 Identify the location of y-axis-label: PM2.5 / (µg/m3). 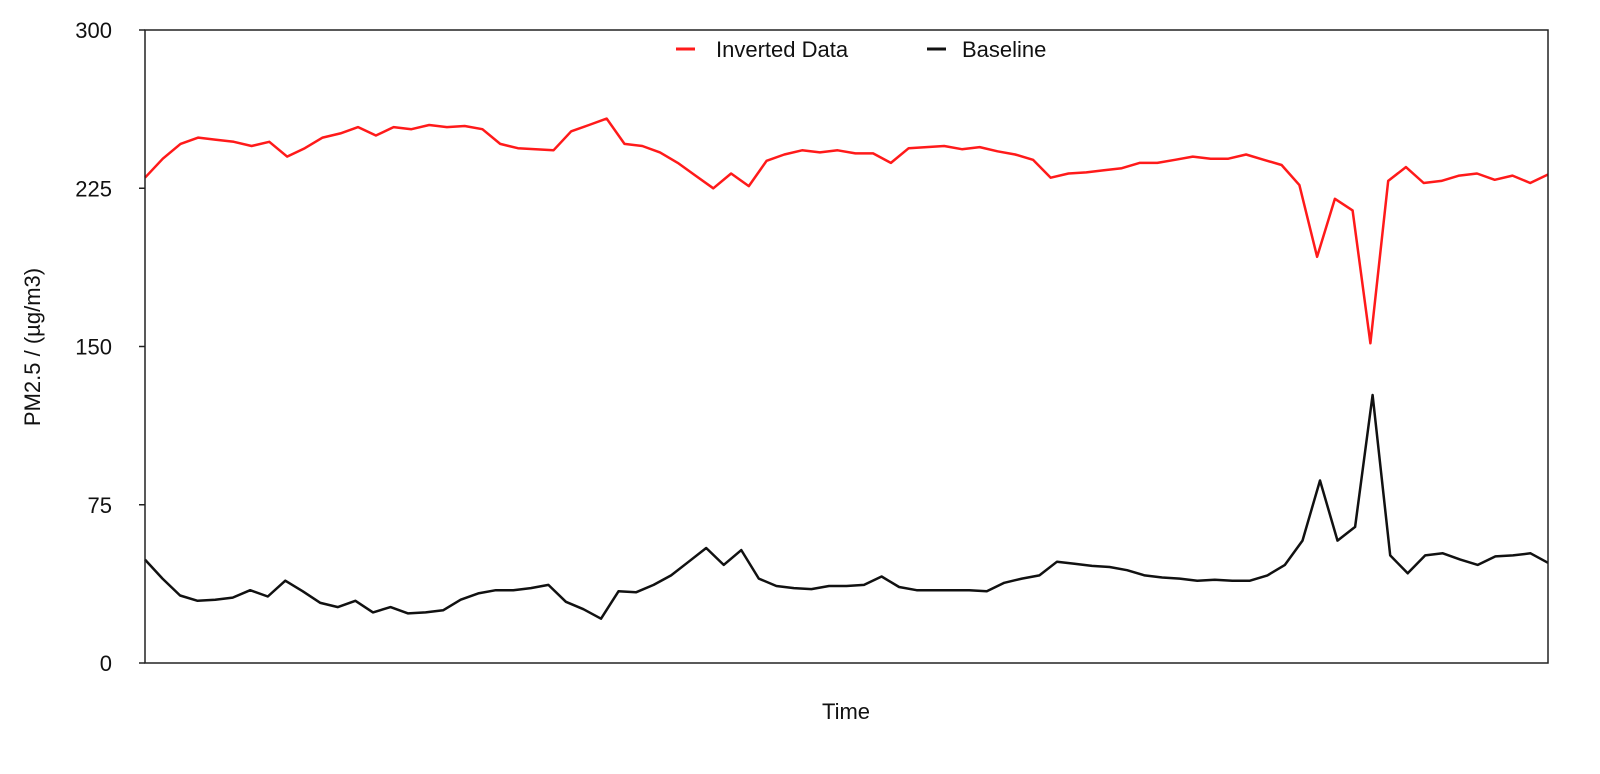
(32, 347).